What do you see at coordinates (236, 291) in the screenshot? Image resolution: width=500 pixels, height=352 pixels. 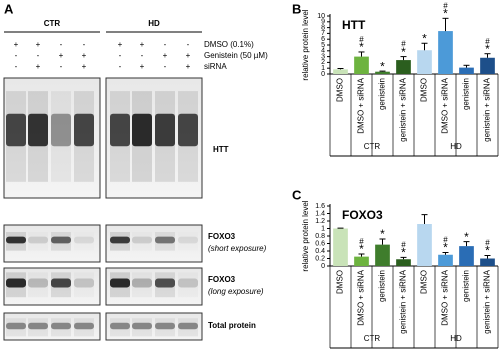 I see `blot-note: (long exposure)` at bounding box center [236, 291].